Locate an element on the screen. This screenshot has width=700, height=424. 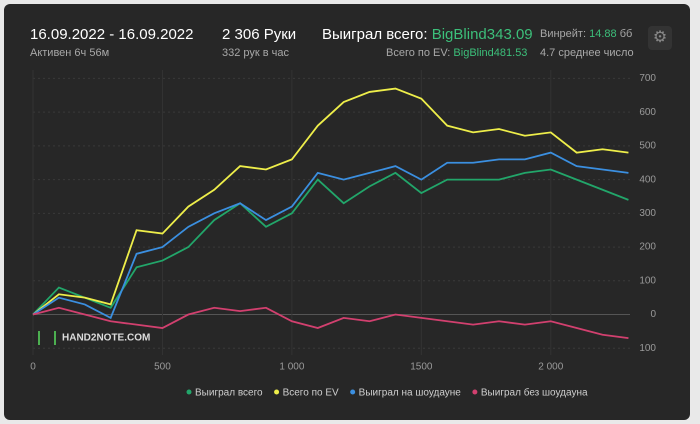
ev-total: Всего по EV: BigBlind481.53 is located at coordinates (456, 53).